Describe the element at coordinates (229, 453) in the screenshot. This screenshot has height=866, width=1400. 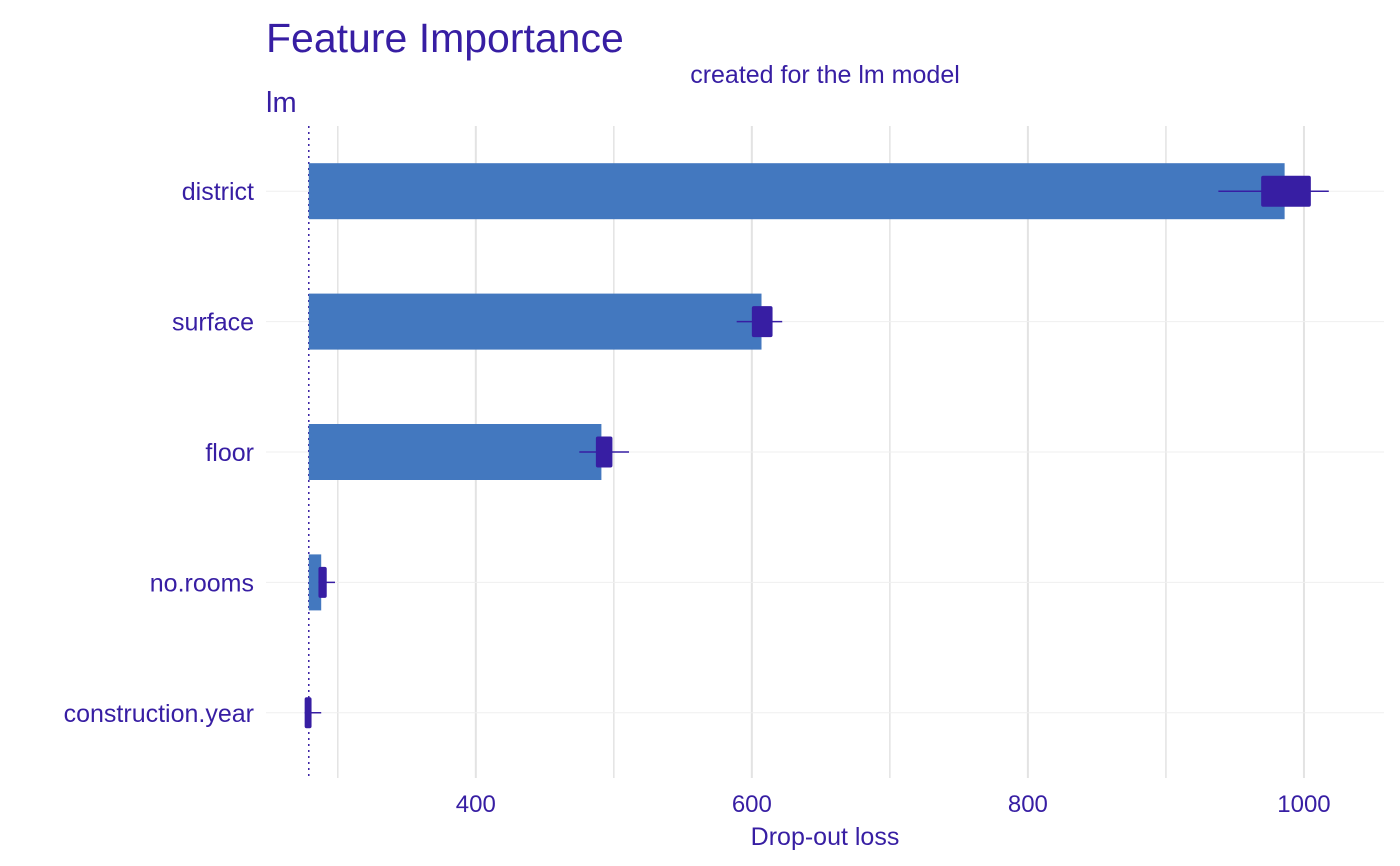
I see `category-label: floor` at that location.